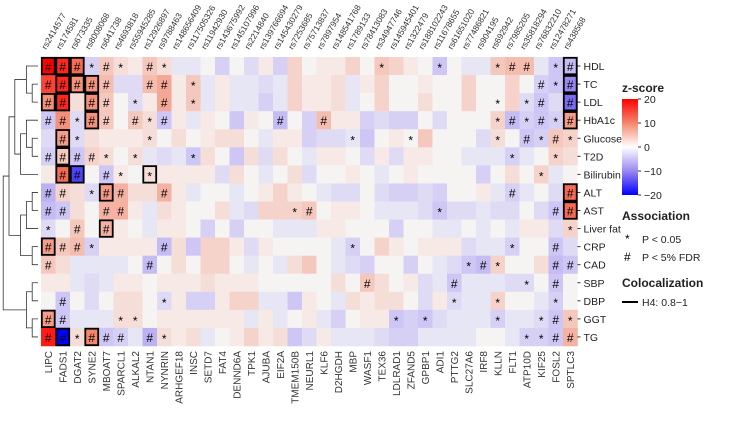  Describe the element at coordinates (593, 193) in the screenshot. I see `trait-label: ALT` at that location.